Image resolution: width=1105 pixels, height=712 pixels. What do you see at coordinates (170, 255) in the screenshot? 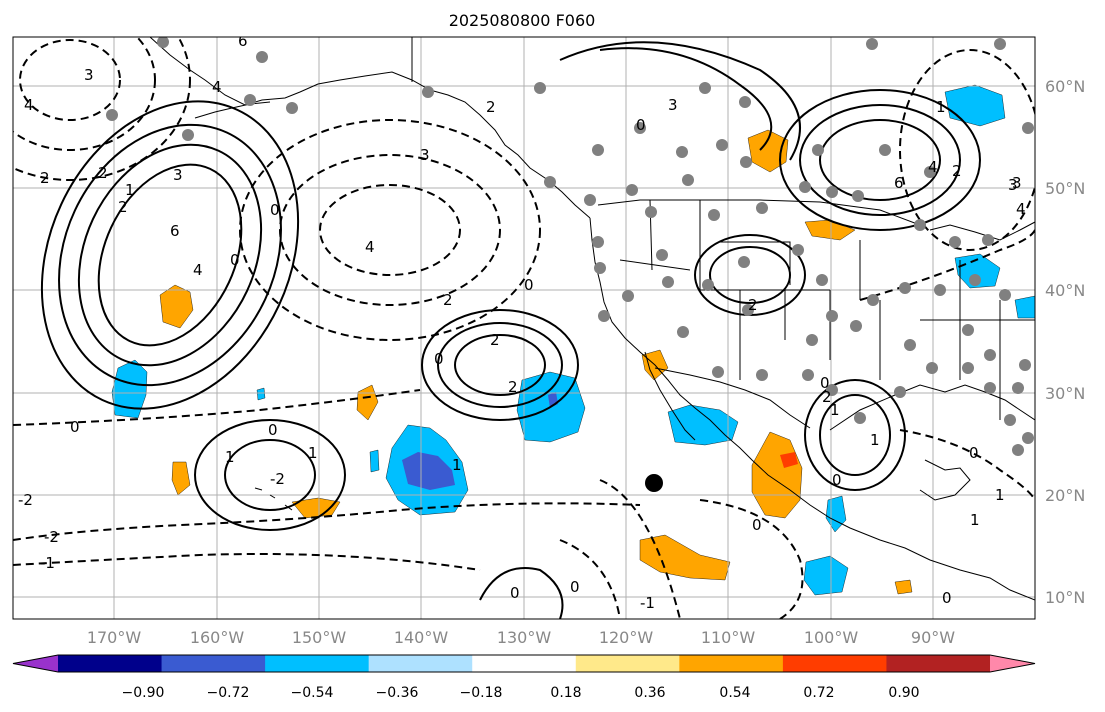
I see `contour-high-west` at bounding box center [170, 255].